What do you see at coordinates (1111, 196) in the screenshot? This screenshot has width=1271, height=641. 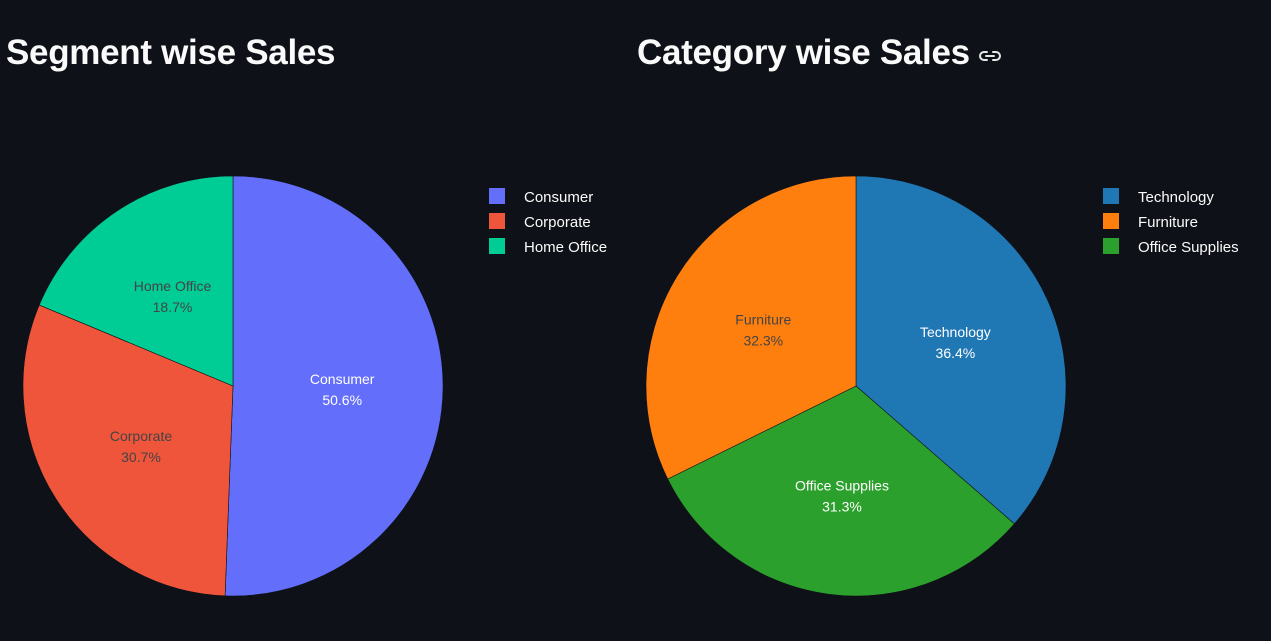 I see `legend-swatch-technology` at bounding box center [1111, 196].